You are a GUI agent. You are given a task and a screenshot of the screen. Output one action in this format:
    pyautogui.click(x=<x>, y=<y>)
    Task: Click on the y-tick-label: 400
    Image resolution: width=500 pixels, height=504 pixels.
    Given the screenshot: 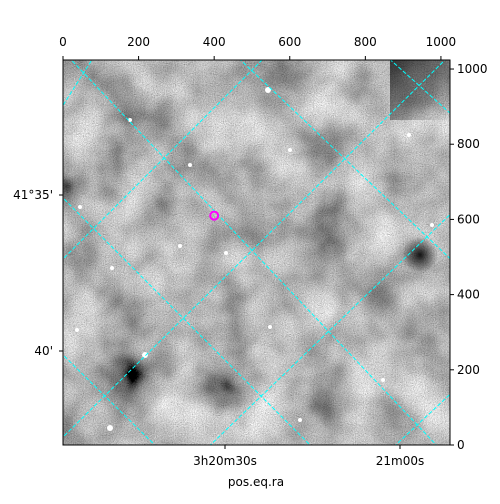 What is the action you would take?
    pyautogui.click(x=468, y=295)
    